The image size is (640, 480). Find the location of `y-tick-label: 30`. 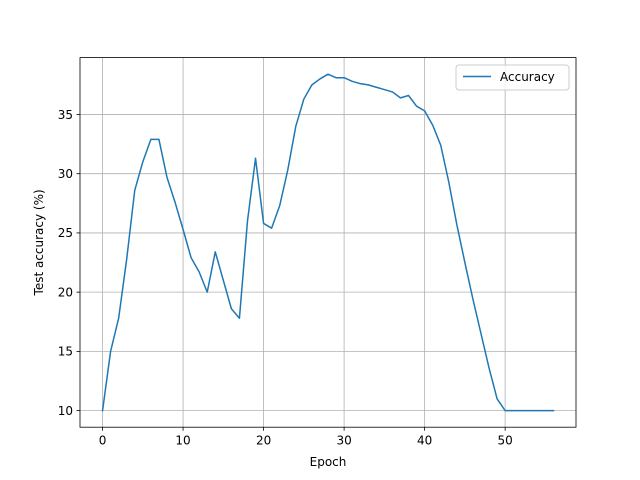

y-tick-label: 30 is located at coordinates (65, 174).